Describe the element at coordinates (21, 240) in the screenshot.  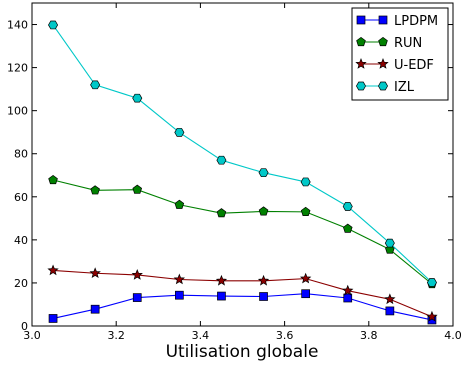
I see `y-tick-label: 40` at that location.